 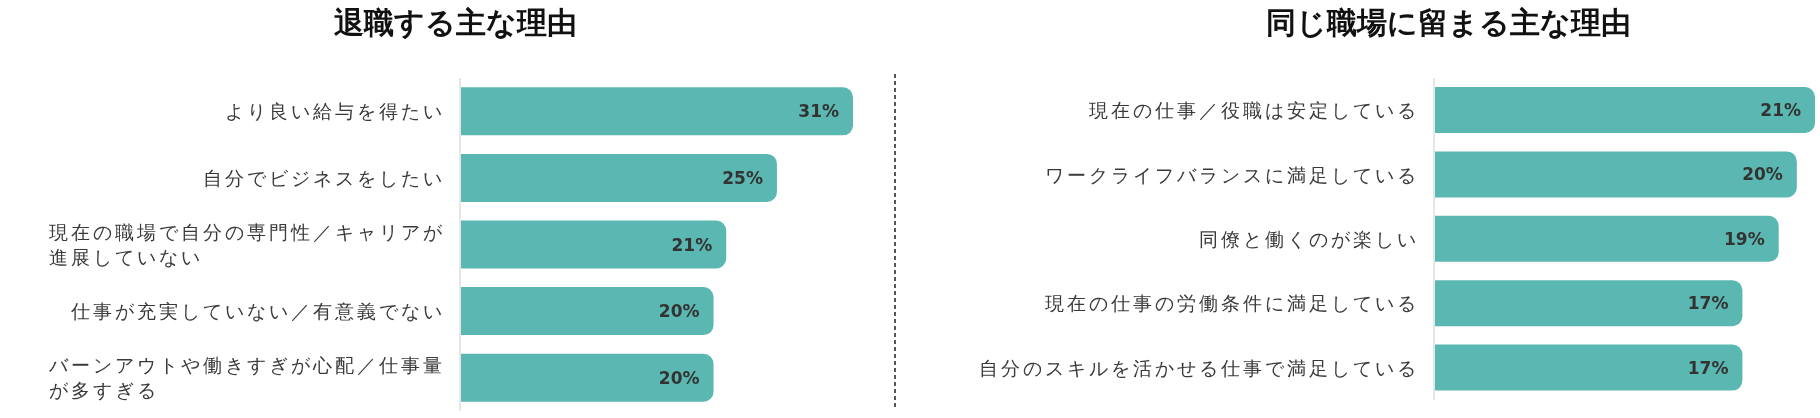 I want to click on data-label: 31%, so click(x=818, y=111).